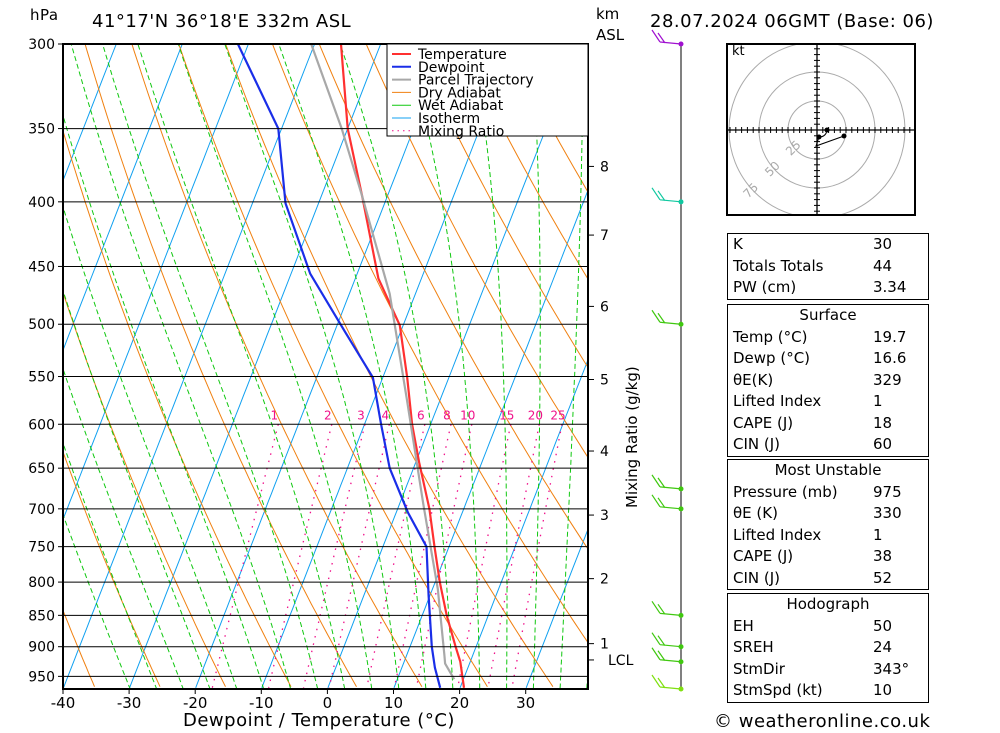 This screenshot has width=1000, height=733. I want to click on legend-label: Dry Adiabat, so click(459, 93).